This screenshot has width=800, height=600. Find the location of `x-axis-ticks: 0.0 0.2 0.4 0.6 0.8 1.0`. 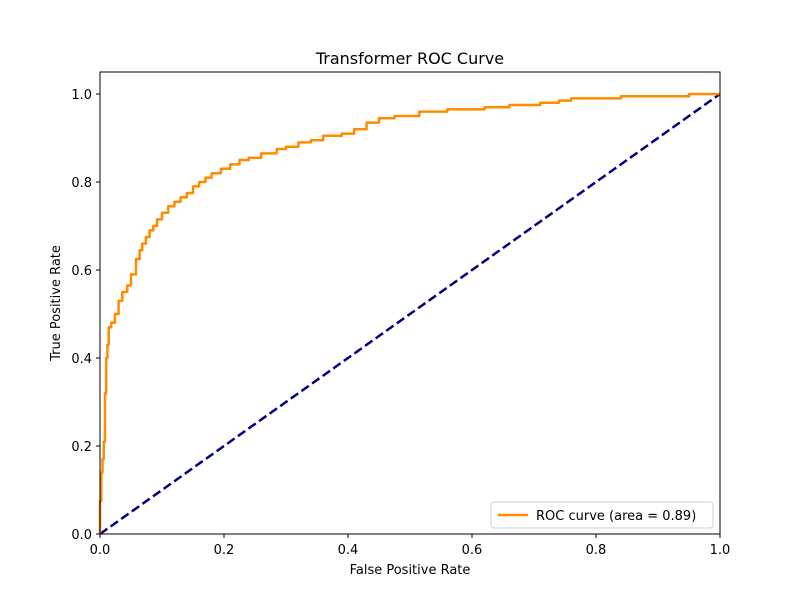

x-axis-ticks: 0.0 0.2 0.4 0.6 0.8 1.0 is located at coordinates (410, 546).